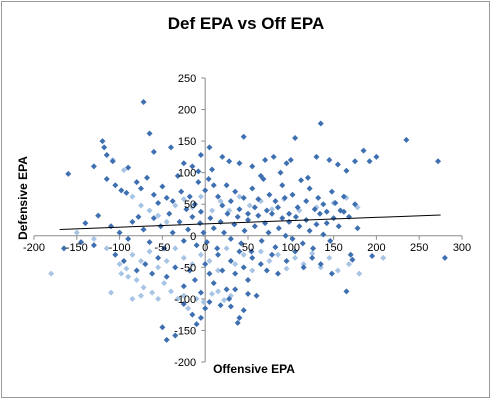 The width and height of the screenshot is (492, 400). What do you see at coordinates (462, 248) in the screenshot?
I see `x-tick-label: 300` at bounding box center [462, 248].